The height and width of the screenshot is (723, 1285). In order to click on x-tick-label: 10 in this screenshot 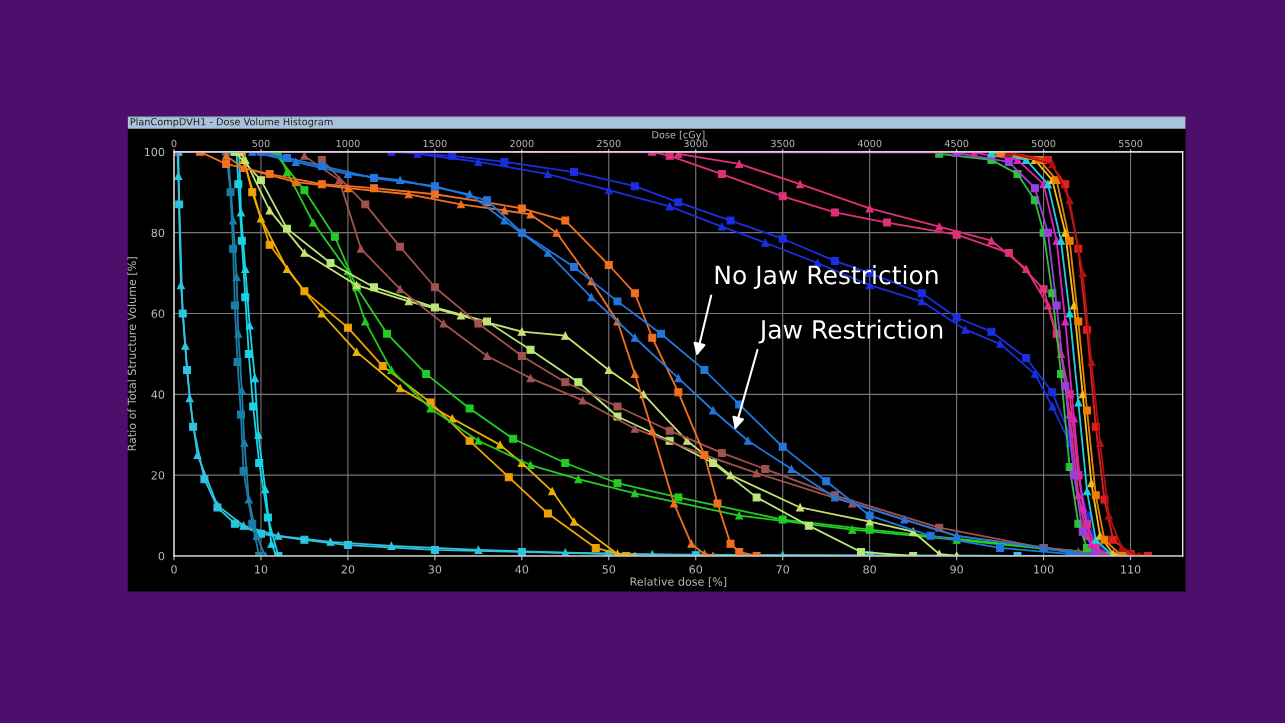, I will do `click(261, 569)`.